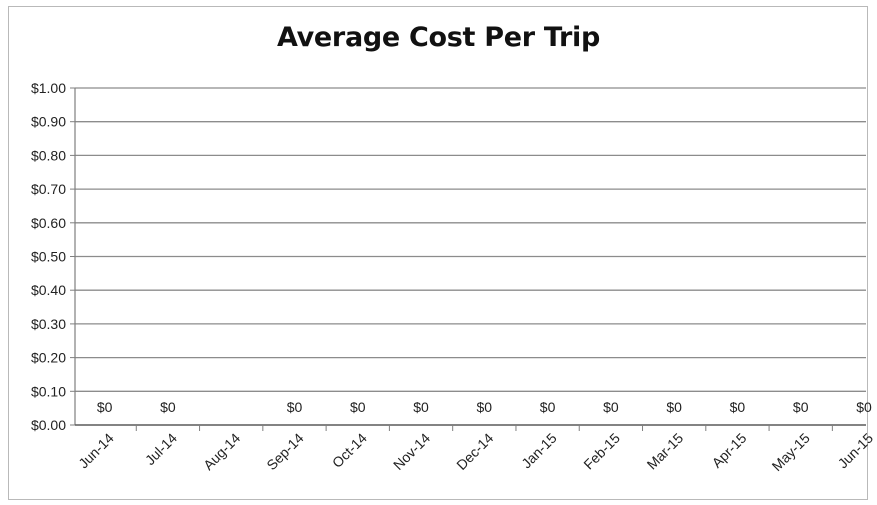  I want to click on x-tick-label: Oct-14, so click(349, 450).